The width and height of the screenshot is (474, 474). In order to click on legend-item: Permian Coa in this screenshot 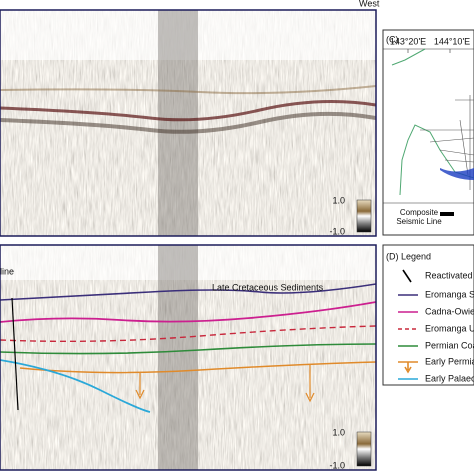, I will do `click(449, 345)`.